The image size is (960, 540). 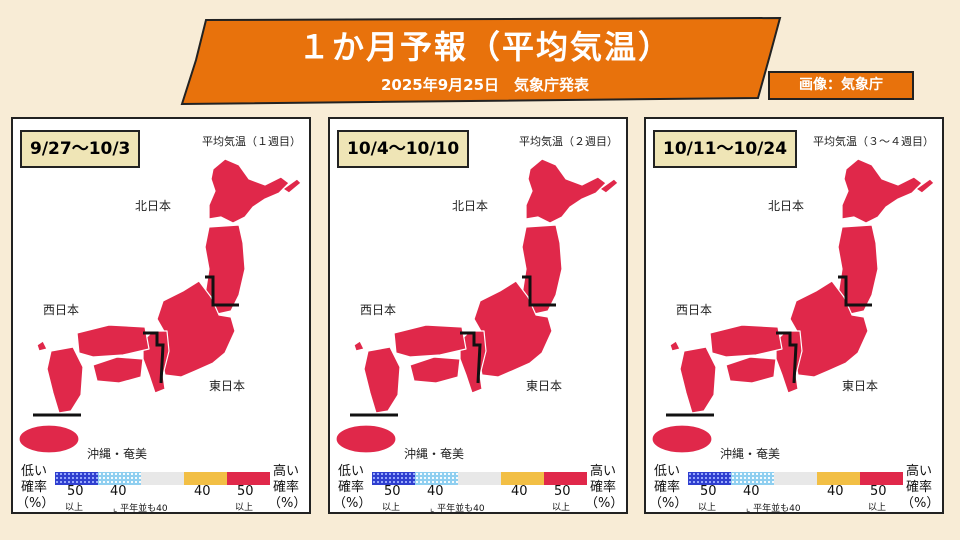 What do you see at coordinates (725, 149) in the screenshot?
I see `forecast-period: 10/11〜10/24` at bounding box center [725, 149].